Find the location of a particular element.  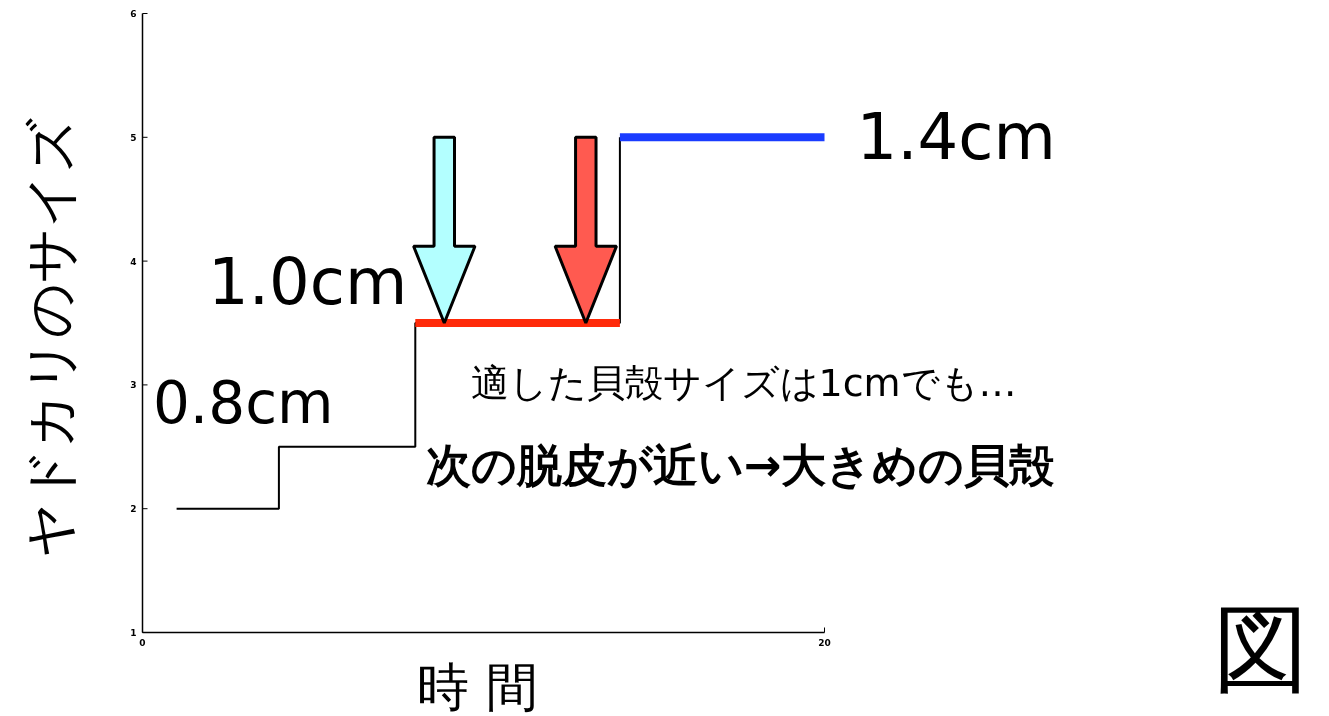

annotation: 1.0cm is located at coordinates (307, 282).